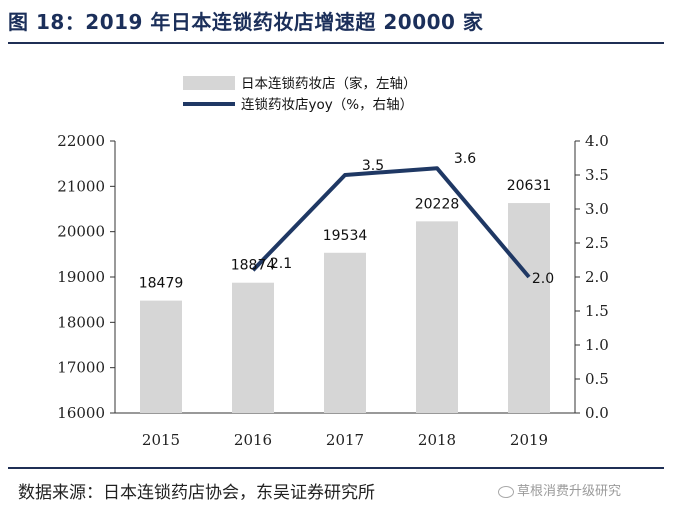 Image resolution: width=675 pixels, height=518 pixels. I want to click on source-note: 数据来源：日本连锁药店协会，东吴证券研究所, so click(196, 493).